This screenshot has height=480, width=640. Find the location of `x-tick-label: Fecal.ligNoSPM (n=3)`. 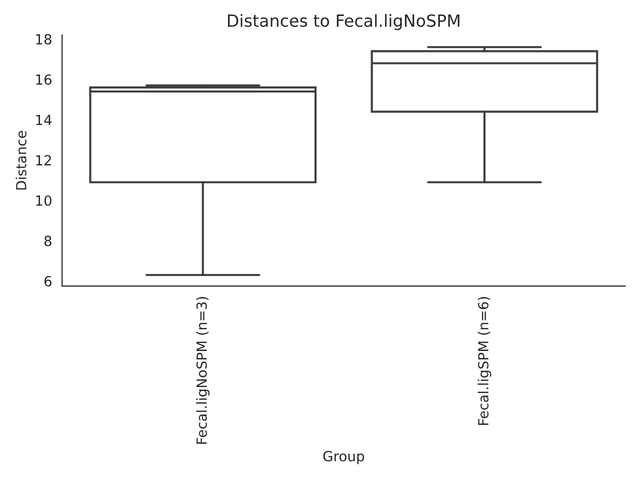

x-tick-label: Fecal.ligNoSPM (n=3) is located at coordinates (203, 370).